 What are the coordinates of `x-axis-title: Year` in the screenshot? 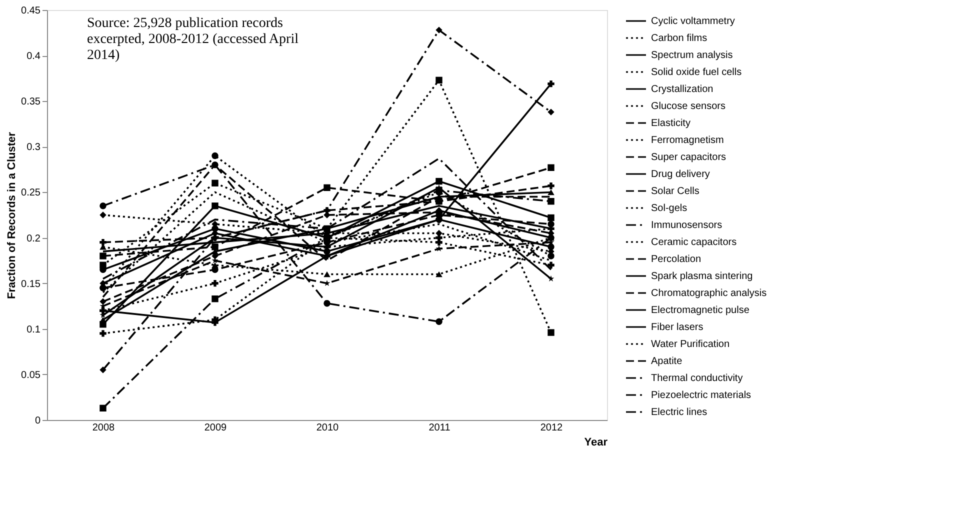 It's located at (596, 442).